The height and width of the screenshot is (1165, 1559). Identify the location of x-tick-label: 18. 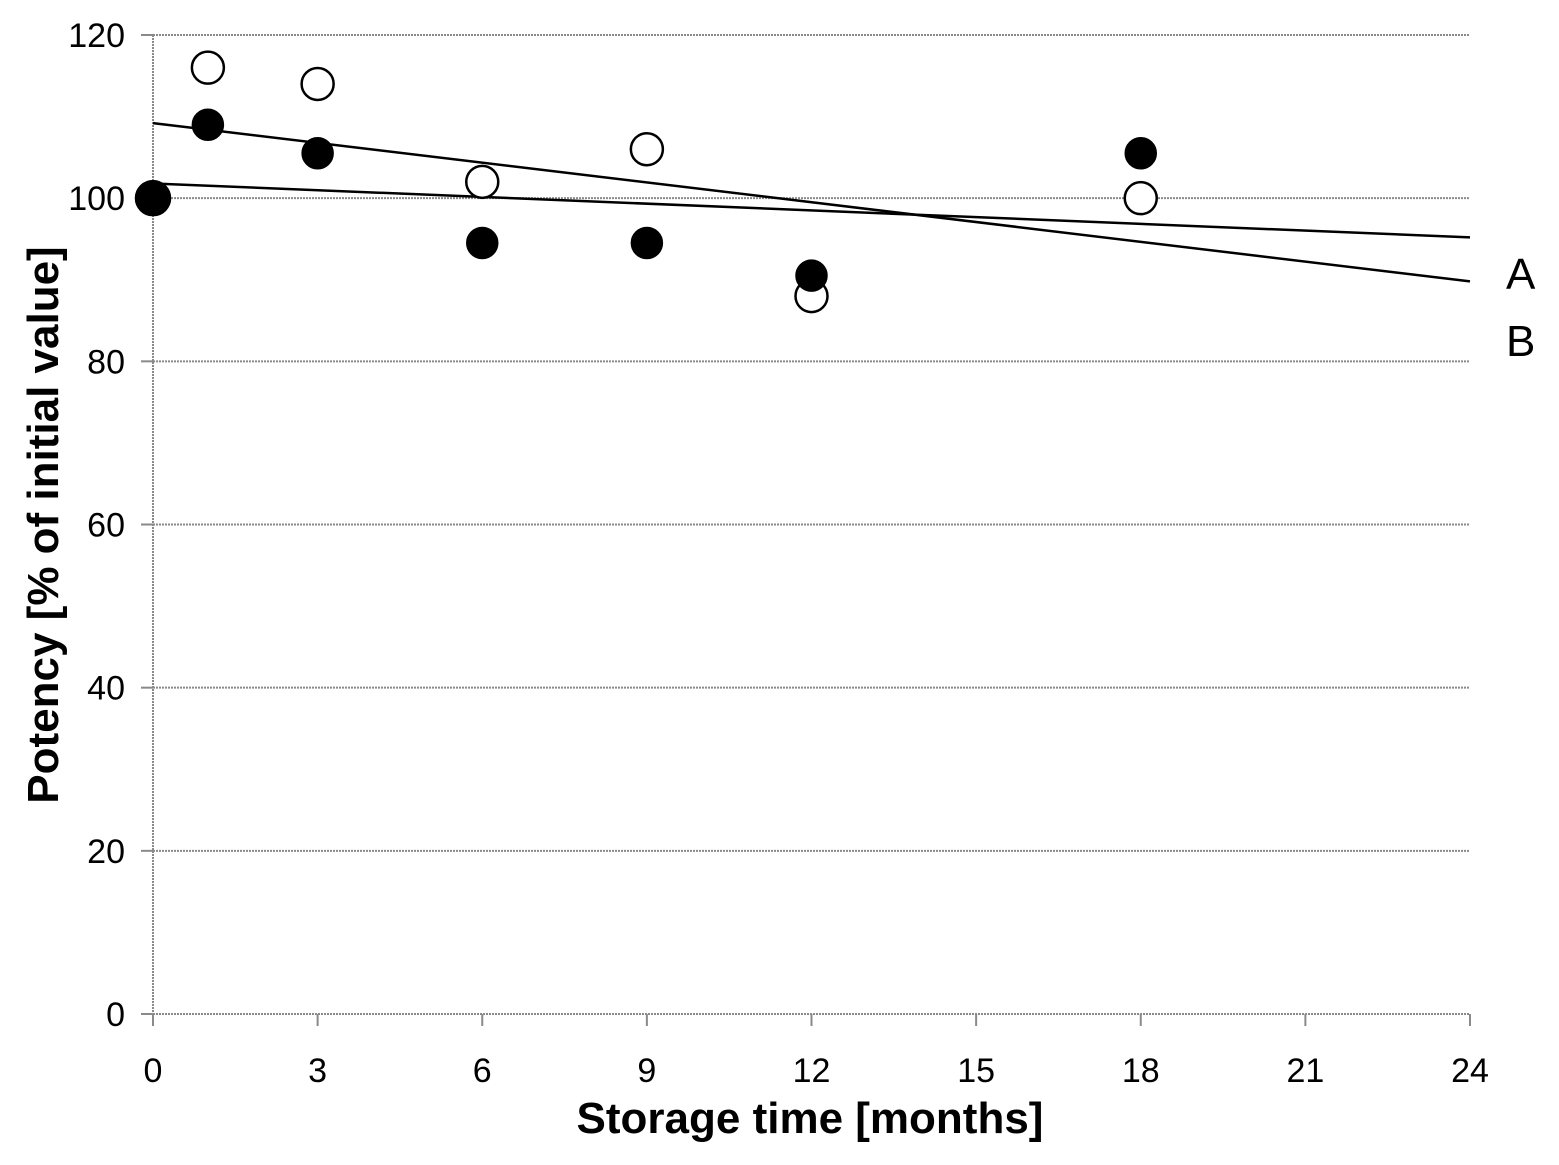
(1141, 1071).